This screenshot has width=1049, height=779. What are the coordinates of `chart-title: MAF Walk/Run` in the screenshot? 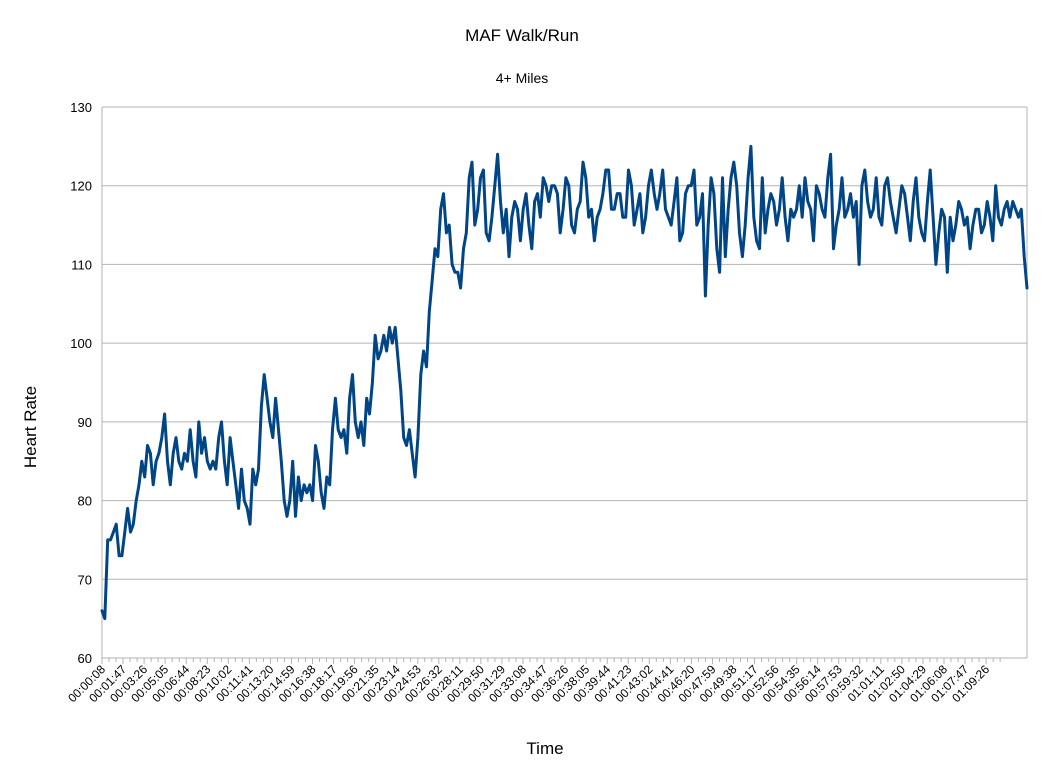 It's located at (522, 35).